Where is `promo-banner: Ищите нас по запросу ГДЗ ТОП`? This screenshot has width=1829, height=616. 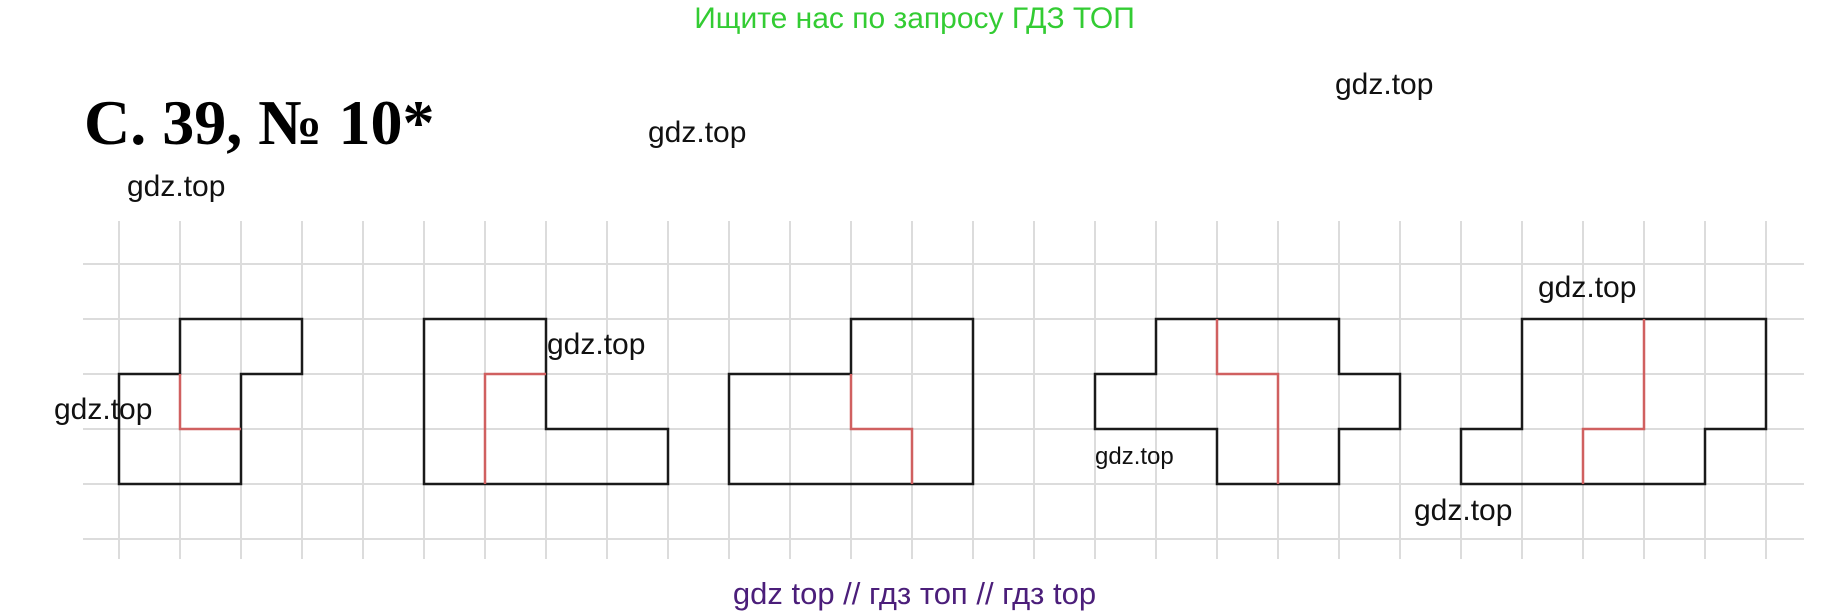
promo-banner: Ищите нас по запросу ГДЗ ТОП is located at coordinates (914, 18).